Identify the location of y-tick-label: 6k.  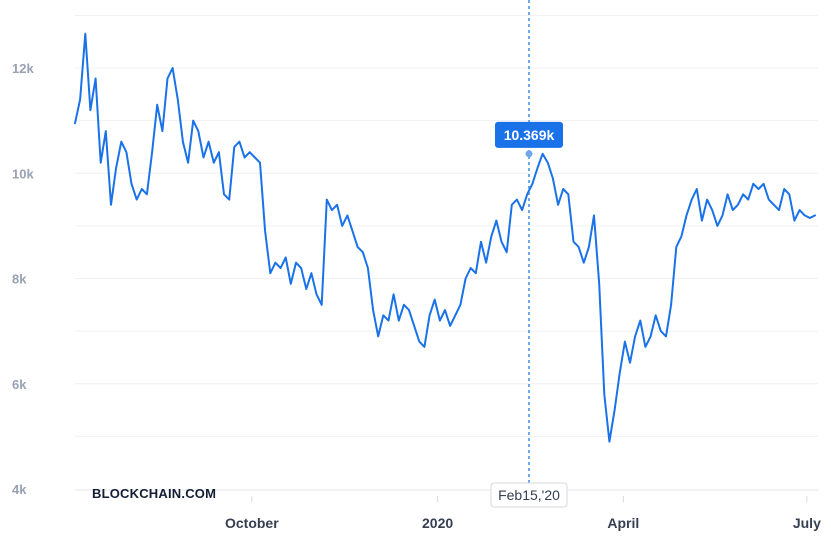
(19, 384).